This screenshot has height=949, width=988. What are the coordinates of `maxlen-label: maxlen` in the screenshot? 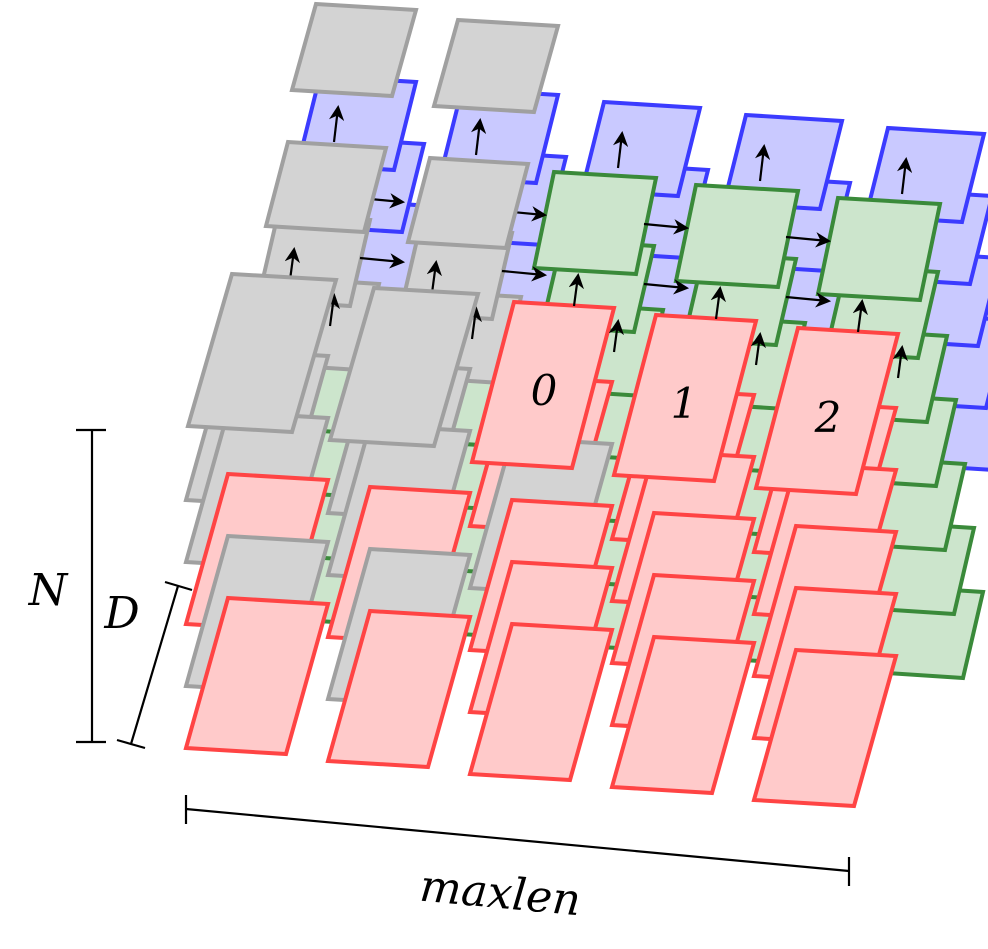 It's located at (500, 894).